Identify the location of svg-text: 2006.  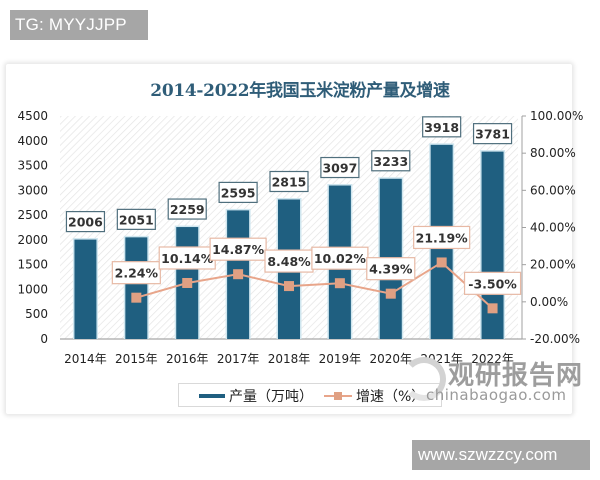
(85, 222).